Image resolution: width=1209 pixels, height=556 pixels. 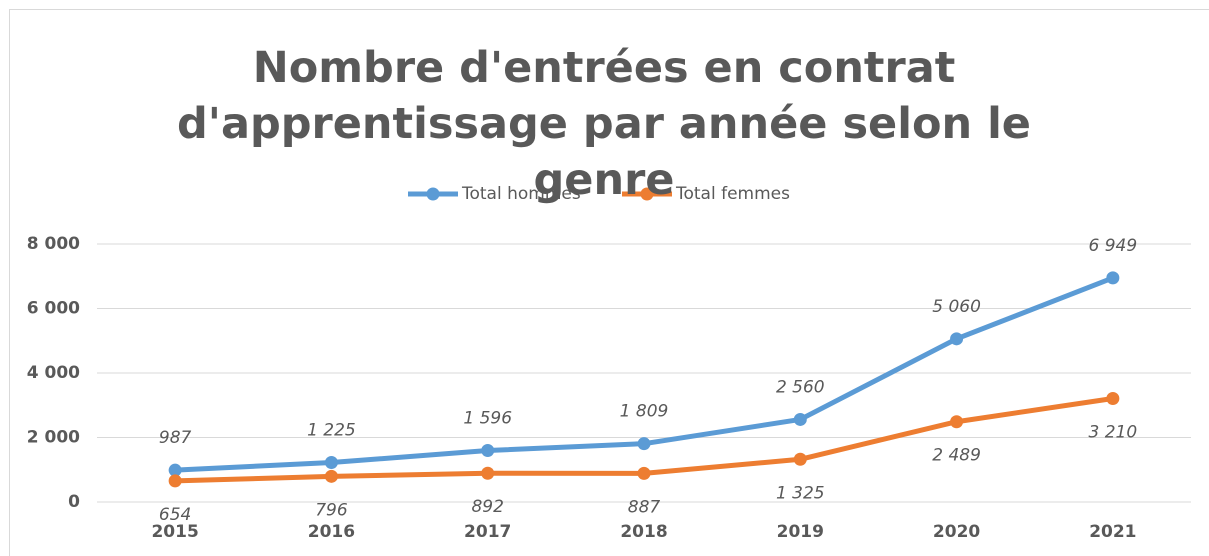 I want to click on legend-label: Total hommes, so click(x=521, y=194).